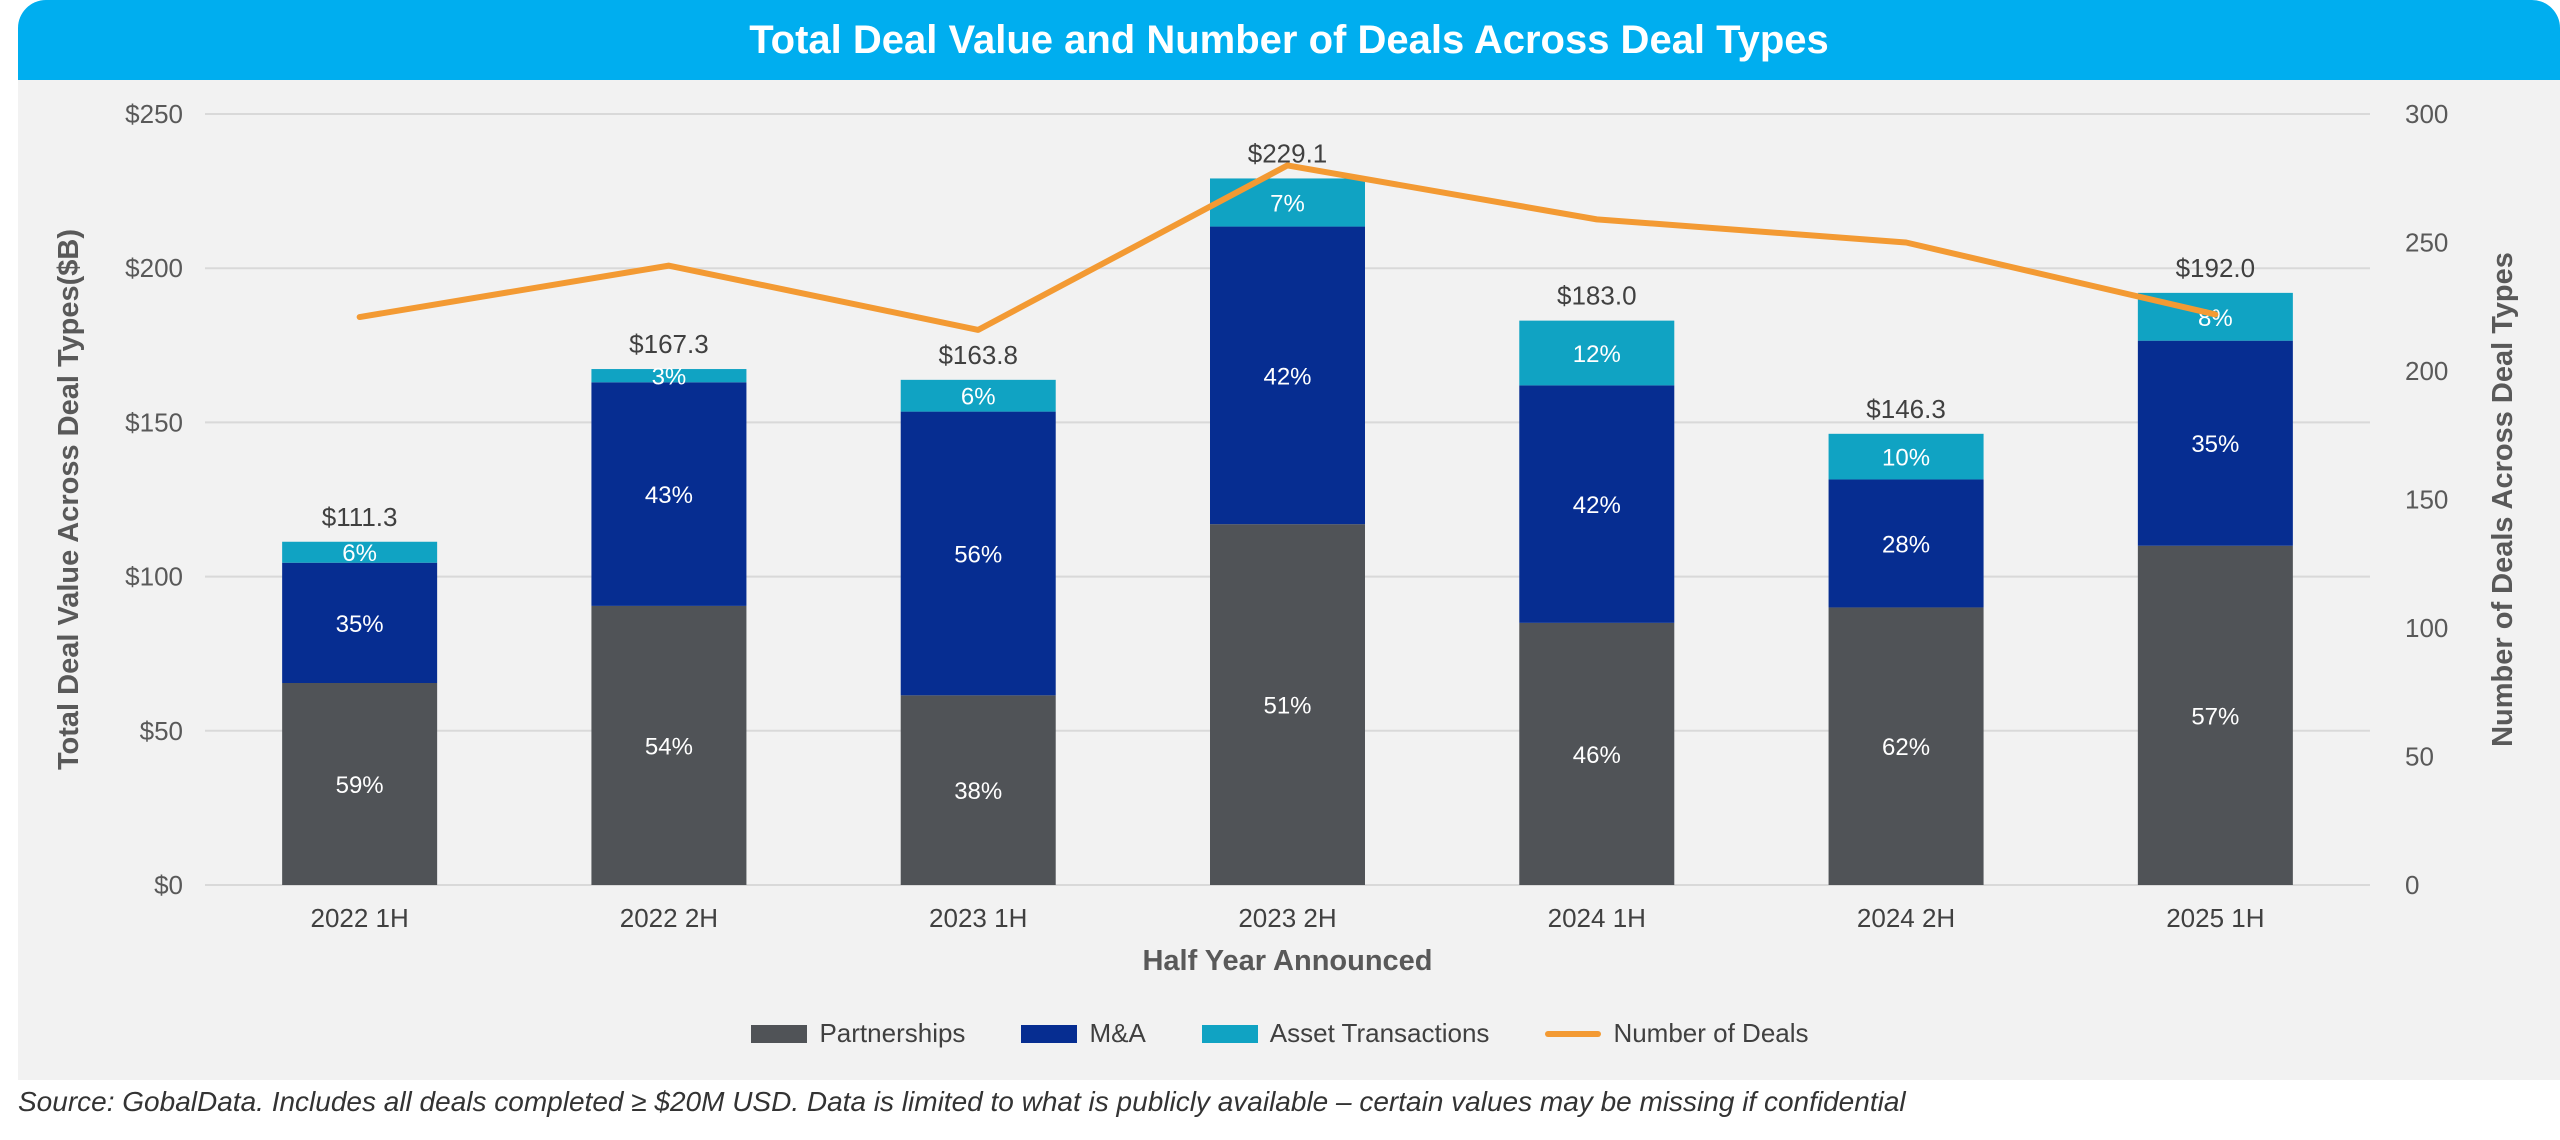 The height and width of the screenshot is (1140, 2560). What do you see at coordinates (1711, 1033) in the screenshot?
I see `legend-label-number-of-deals: Number of Deals` at bounding box center [1711, 1033].